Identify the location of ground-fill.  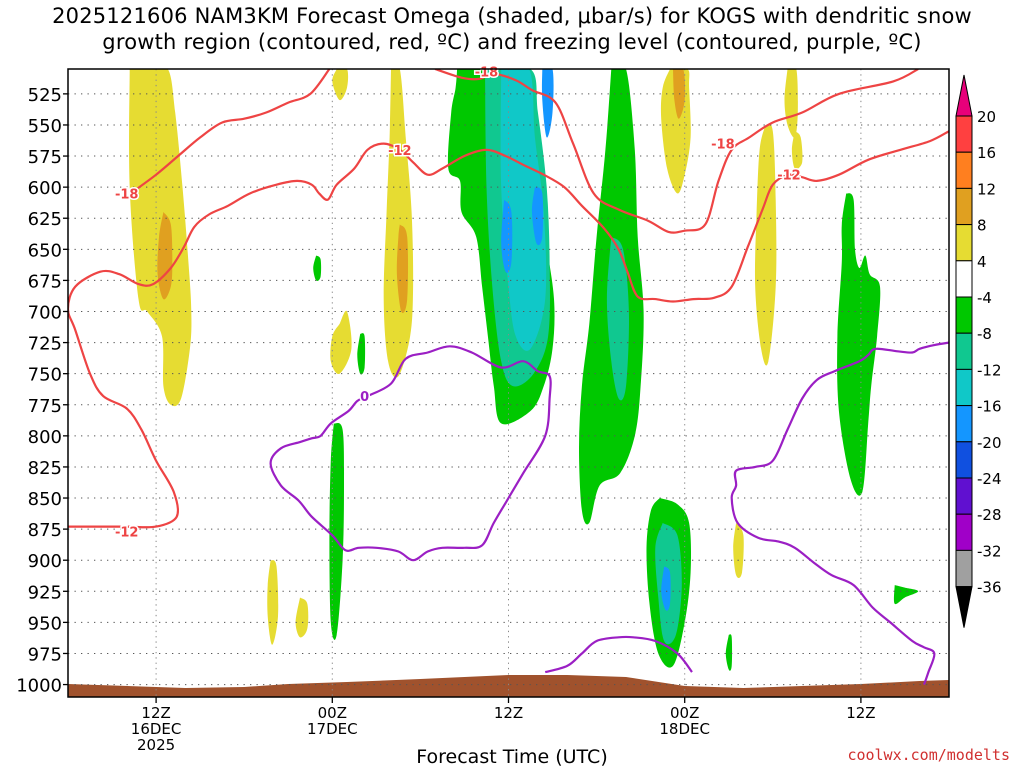
(508, 686).